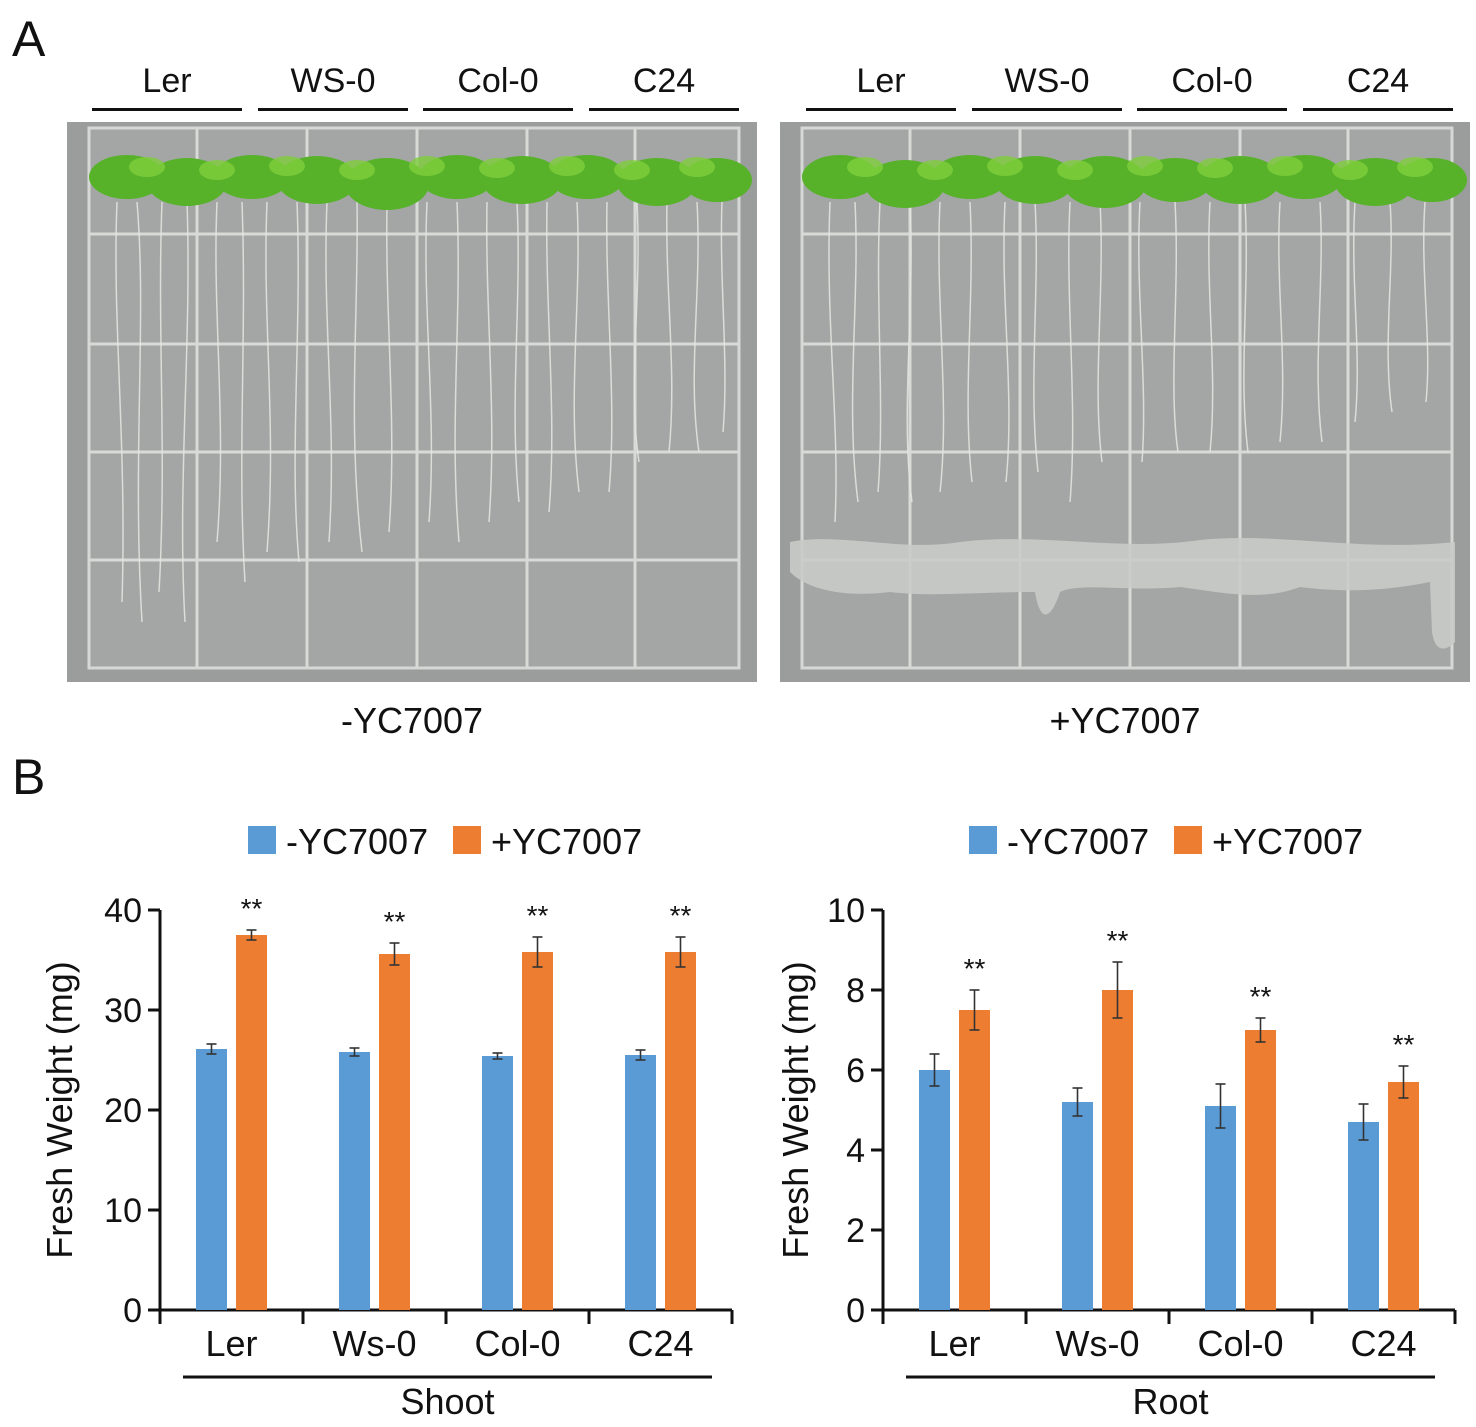  What do you see at coordinates (855, 991) in the screenshot?
I see `y-tick-label: 8` at bounding box center [855, 991].